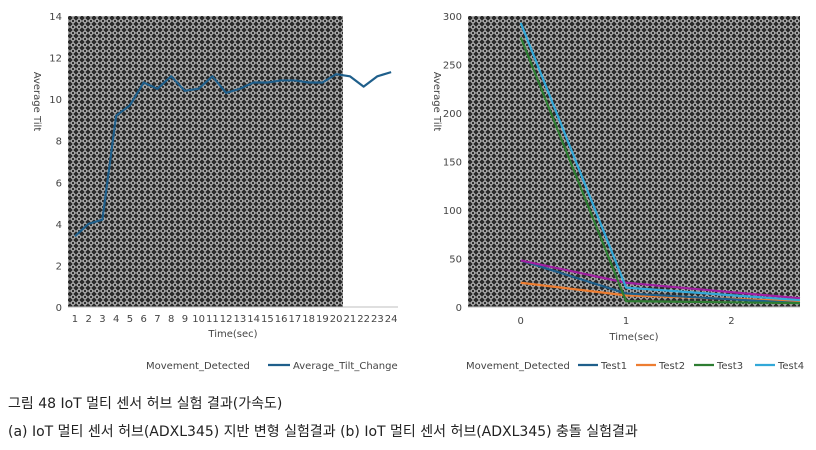 This screenshot has height=450, width=816. What do you see at coordinates (59, 225) in the screenshot?
I see `y-tick-label: 4` at bounding box center [59, 225].